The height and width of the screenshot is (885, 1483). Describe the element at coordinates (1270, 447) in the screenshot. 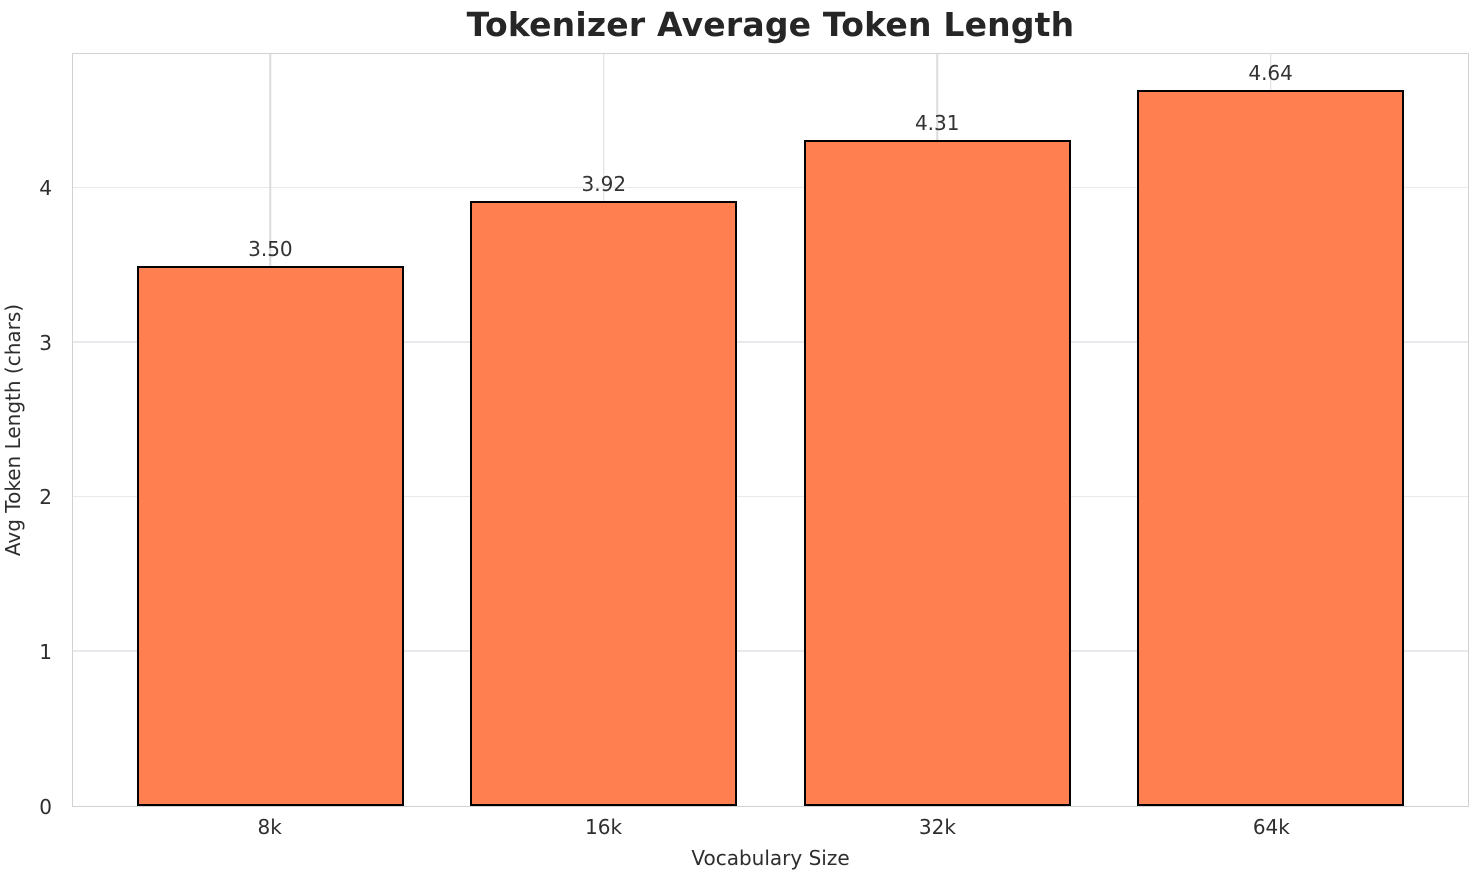

I see `bar-64k` at that location.